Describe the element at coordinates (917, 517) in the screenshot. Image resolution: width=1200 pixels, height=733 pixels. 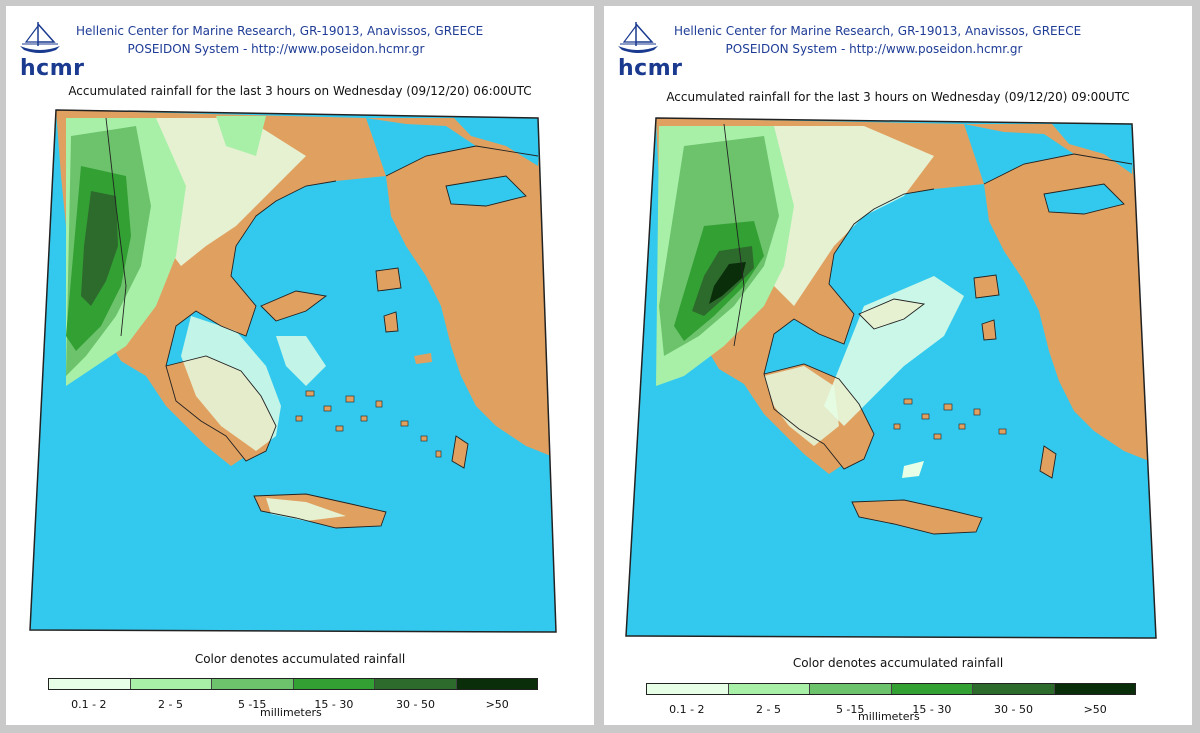
I see `land-crete` at that location.